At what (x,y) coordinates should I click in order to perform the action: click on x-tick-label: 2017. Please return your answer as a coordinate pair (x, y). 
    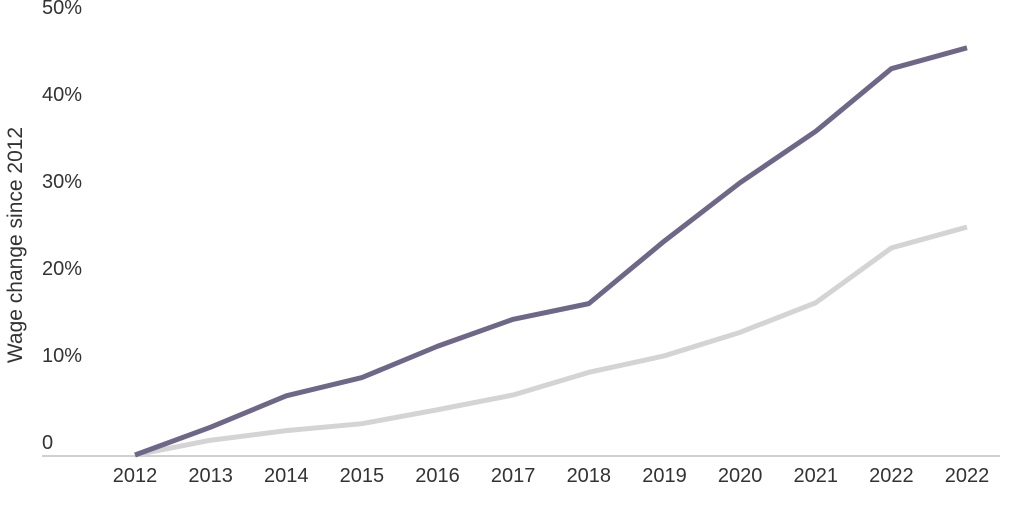
    Looking at the image, I should click on (513, 476).